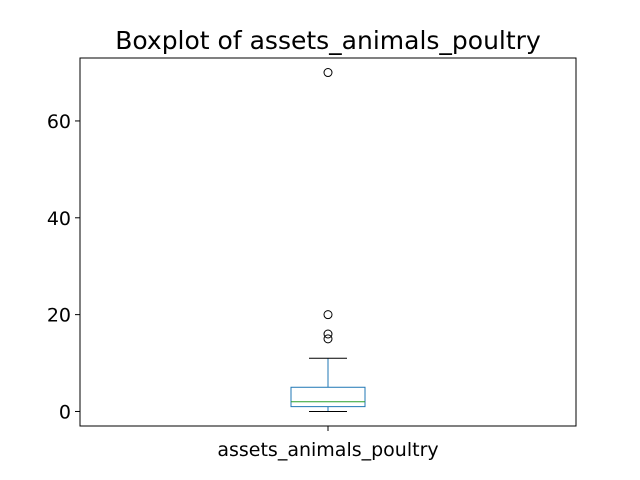  Describe the element at coordinates (59, 219) in the screenshot. I see `y-tick-label: 40` at that location.